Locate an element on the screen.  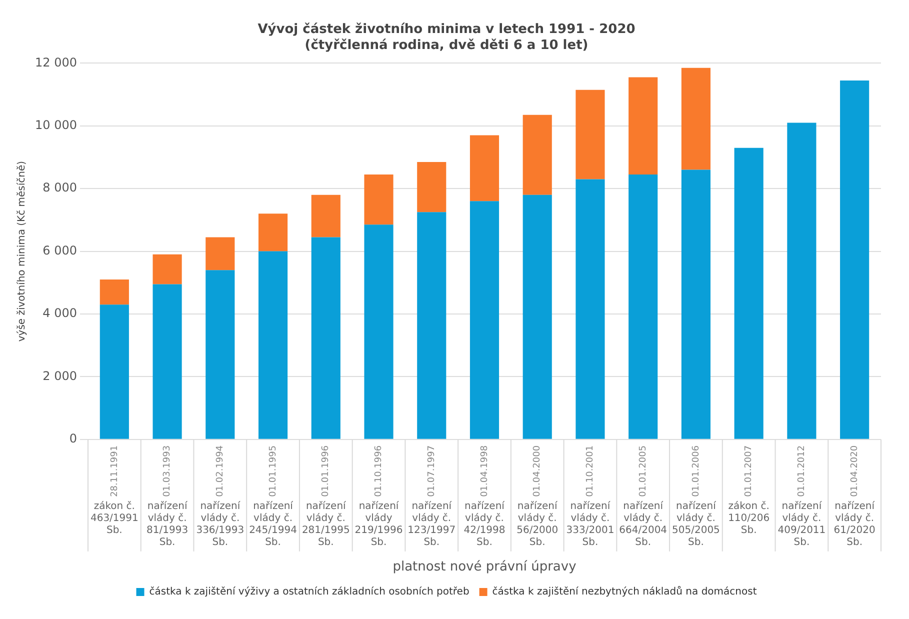
x-tick-label: 01.01.2007 zákon č. 110/206 Sb. is located at coordinates (749, 490).